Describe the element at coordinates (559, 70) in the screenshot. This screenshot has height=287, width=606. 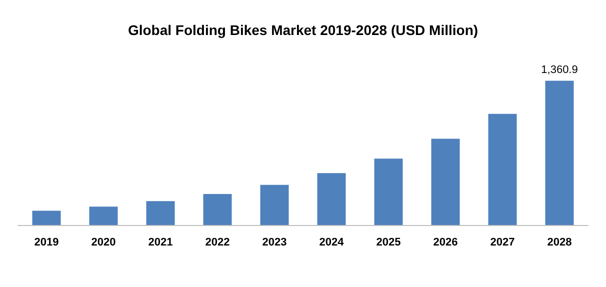
I see `data-label: 1,360.9` at that location.